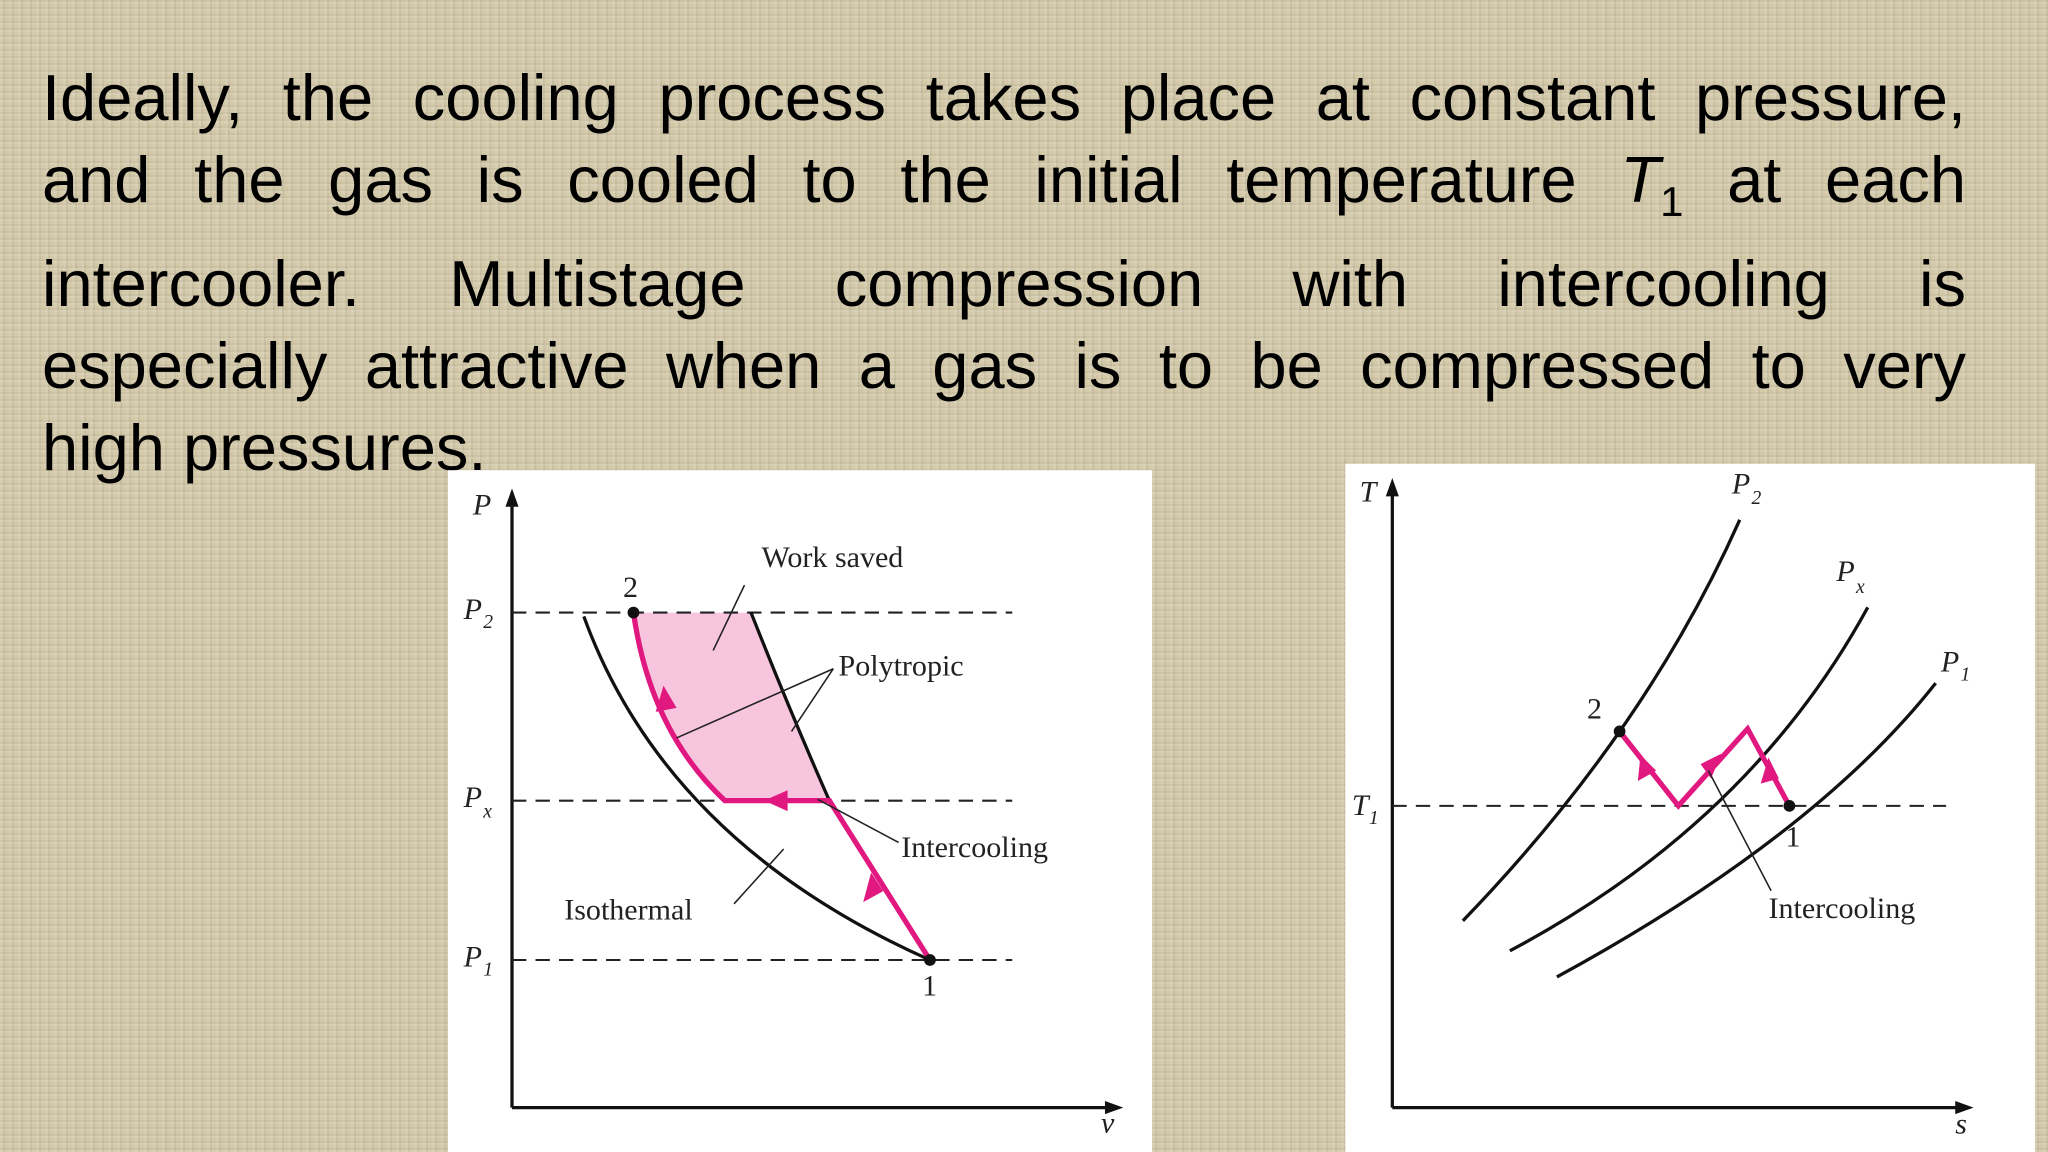 The width and height of the screenshot is (2048, 1152). I want to click on text: at each, so click(1846, 179).